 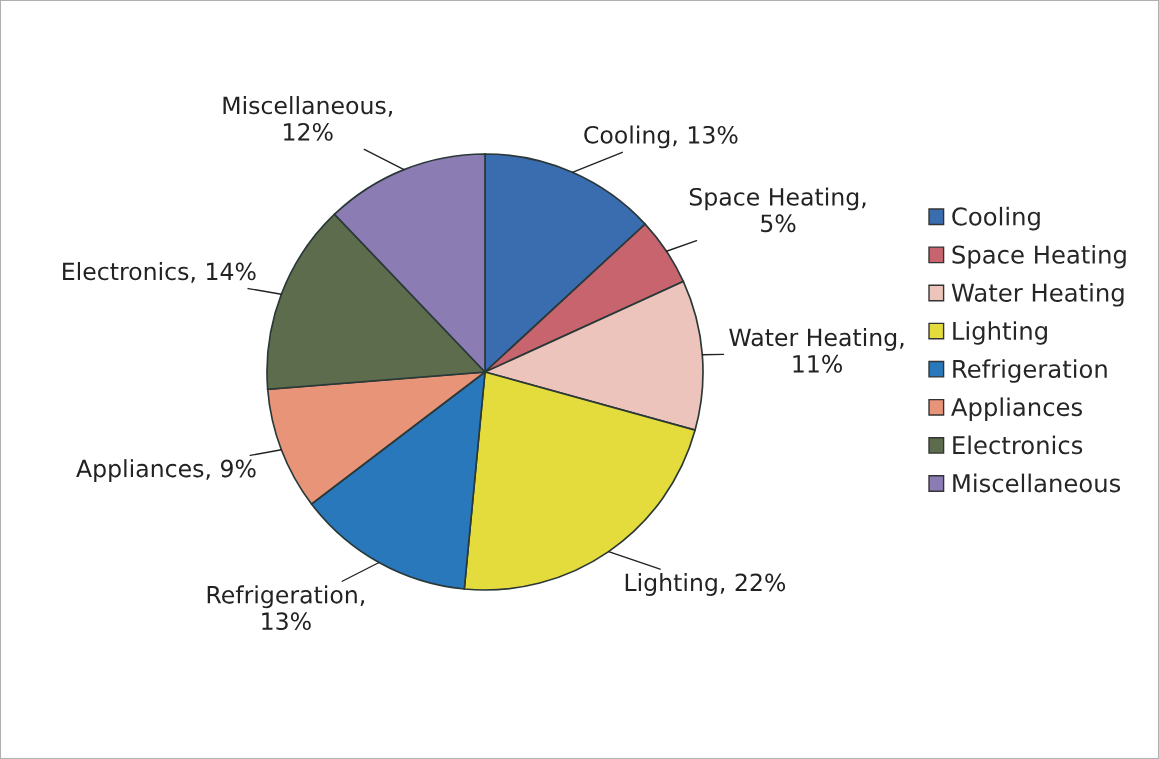 I want to click on data-label: Lighting, 22%, so click(x=705, y=584).